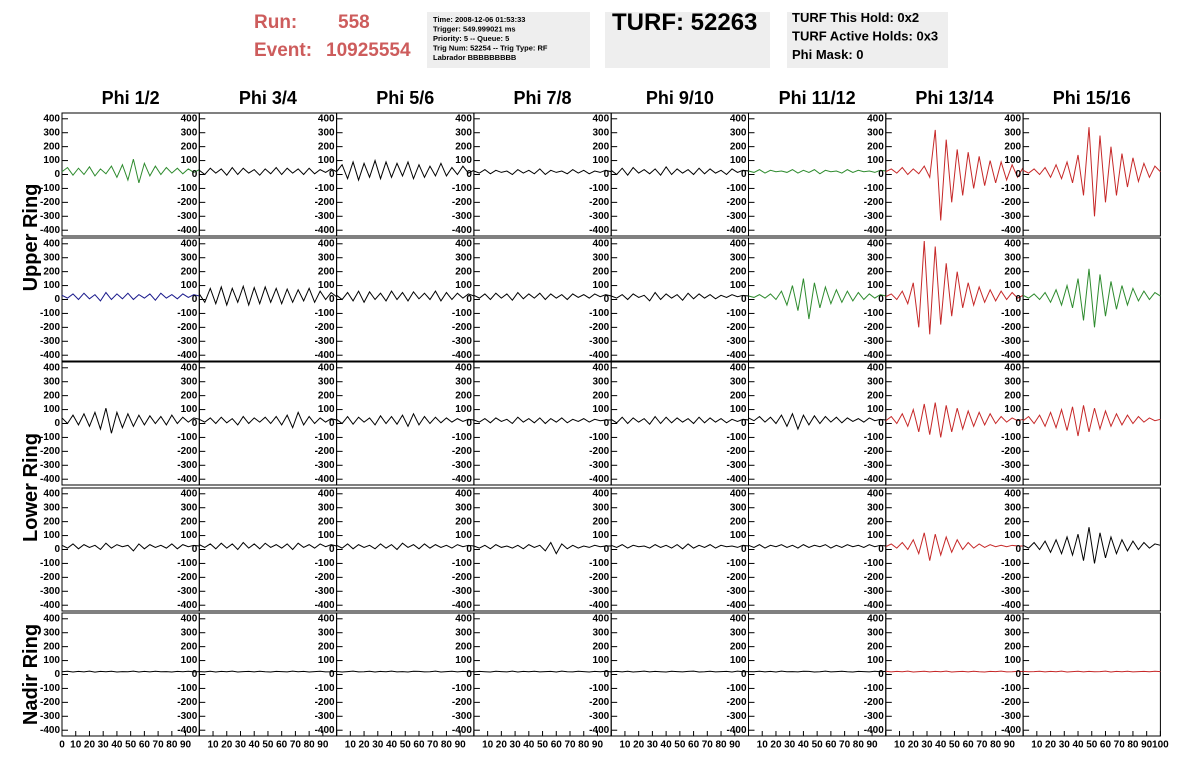 The height and width of the screenshot is (777, 1196). I want to click on x-tick-label: 40, so click(1078, 745).